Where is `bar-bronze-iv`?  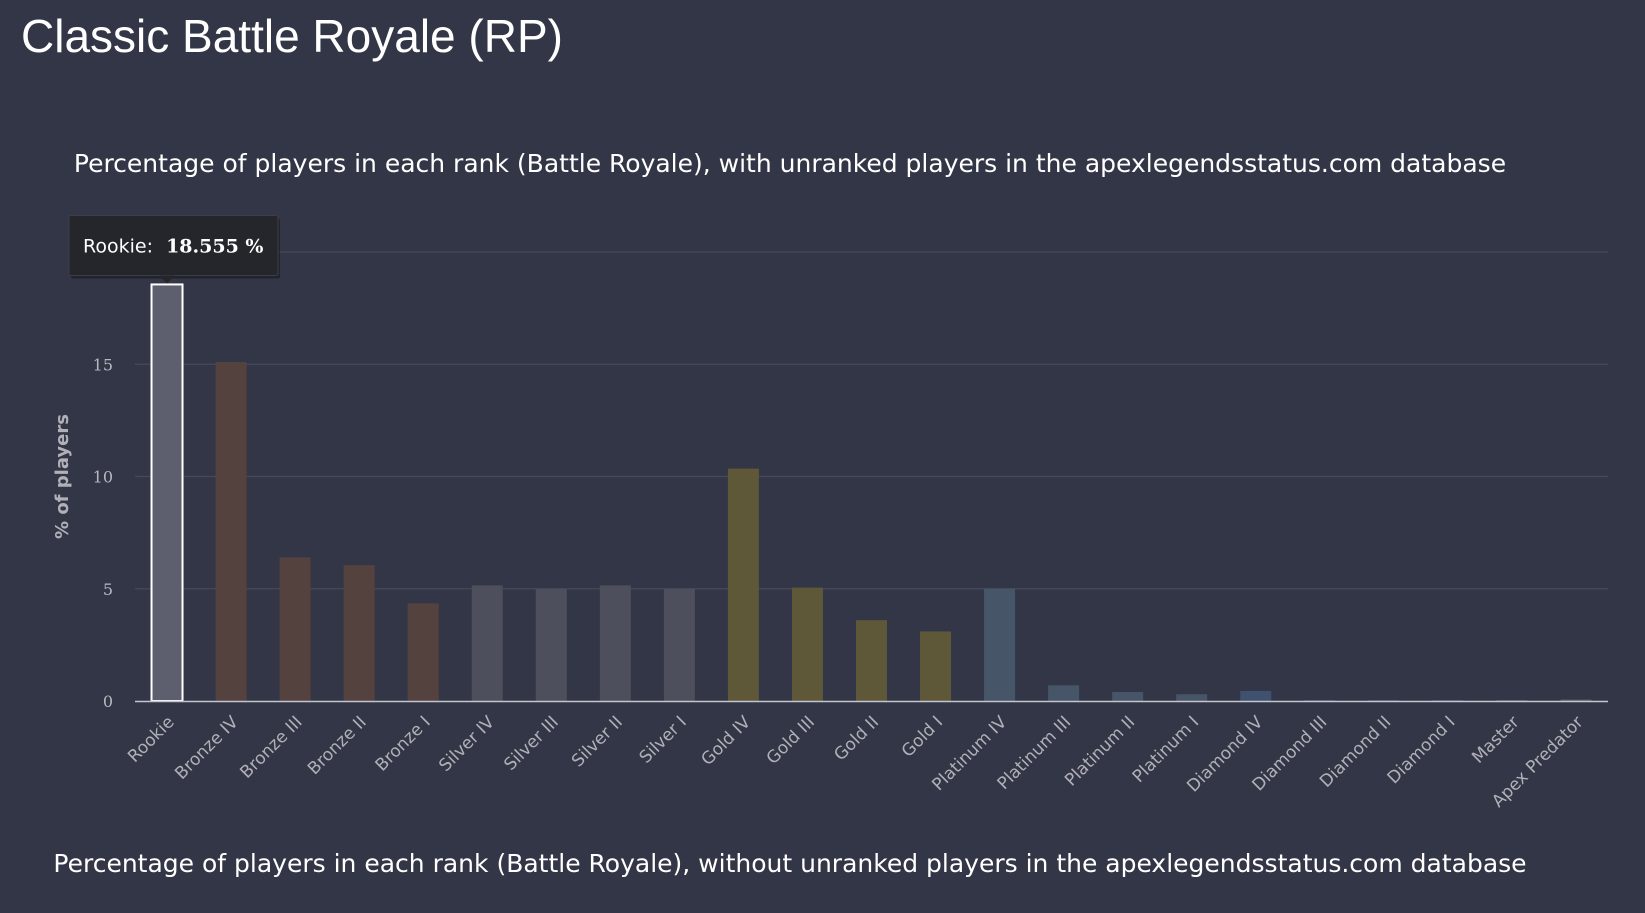
bar-bronze-iv is located at coordinates (231, 531).